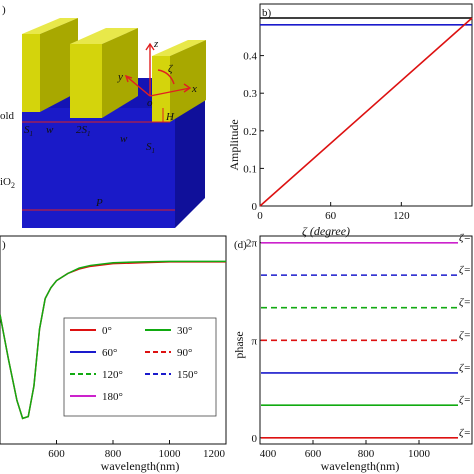 The width and height of the screenshot is (474, 474). What do you see at coordinates (28, 131) in the screenshot?
I see `s1-label: S1` at bounding box center [28, 131].